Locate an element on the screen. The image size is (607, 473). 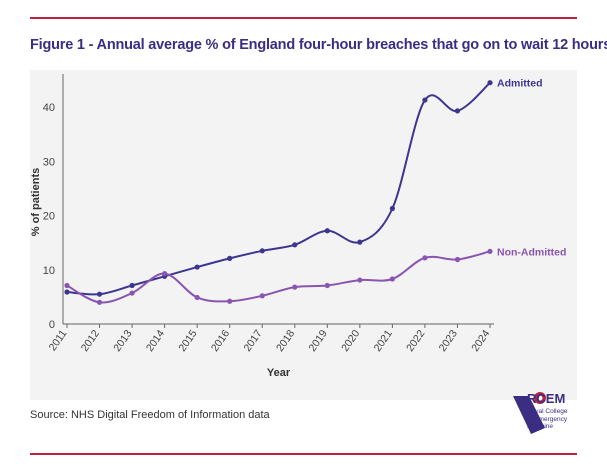
y-tick-label: 20 is located at coordinates (49, 217).